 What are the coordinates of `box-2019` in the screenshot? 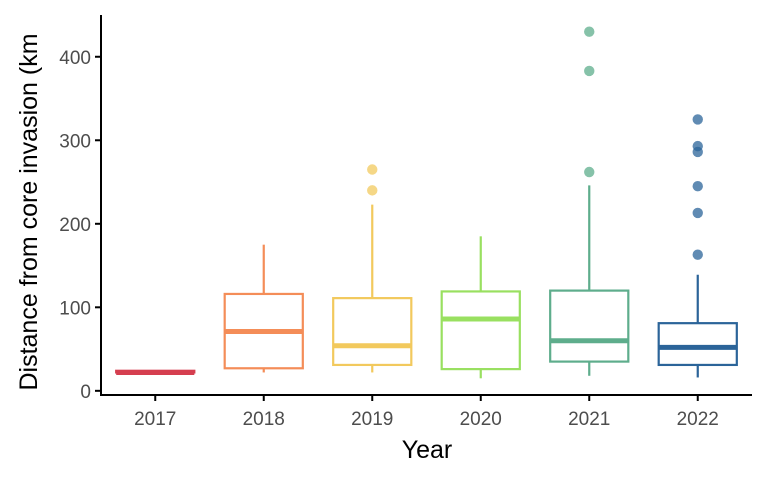 It's located at (372, 268).